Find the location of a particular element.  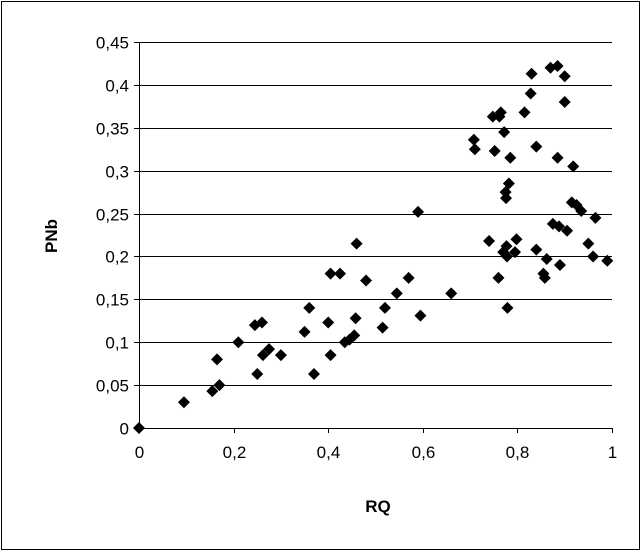

y-tick-labels: 0 0,05 0,1 0,15 0,2 0,25 0,3 0,35 0,4 0,45 is located at coordinates (112, 236).